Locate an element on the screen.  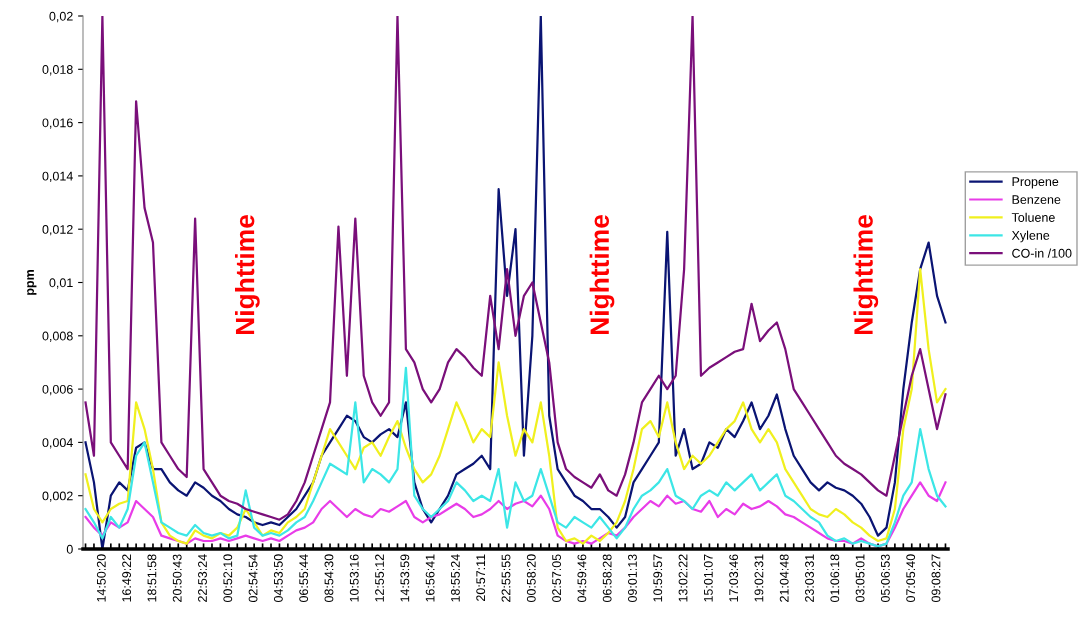
x-tick-label: 15:01:07 is located at coordinates (708, 578).